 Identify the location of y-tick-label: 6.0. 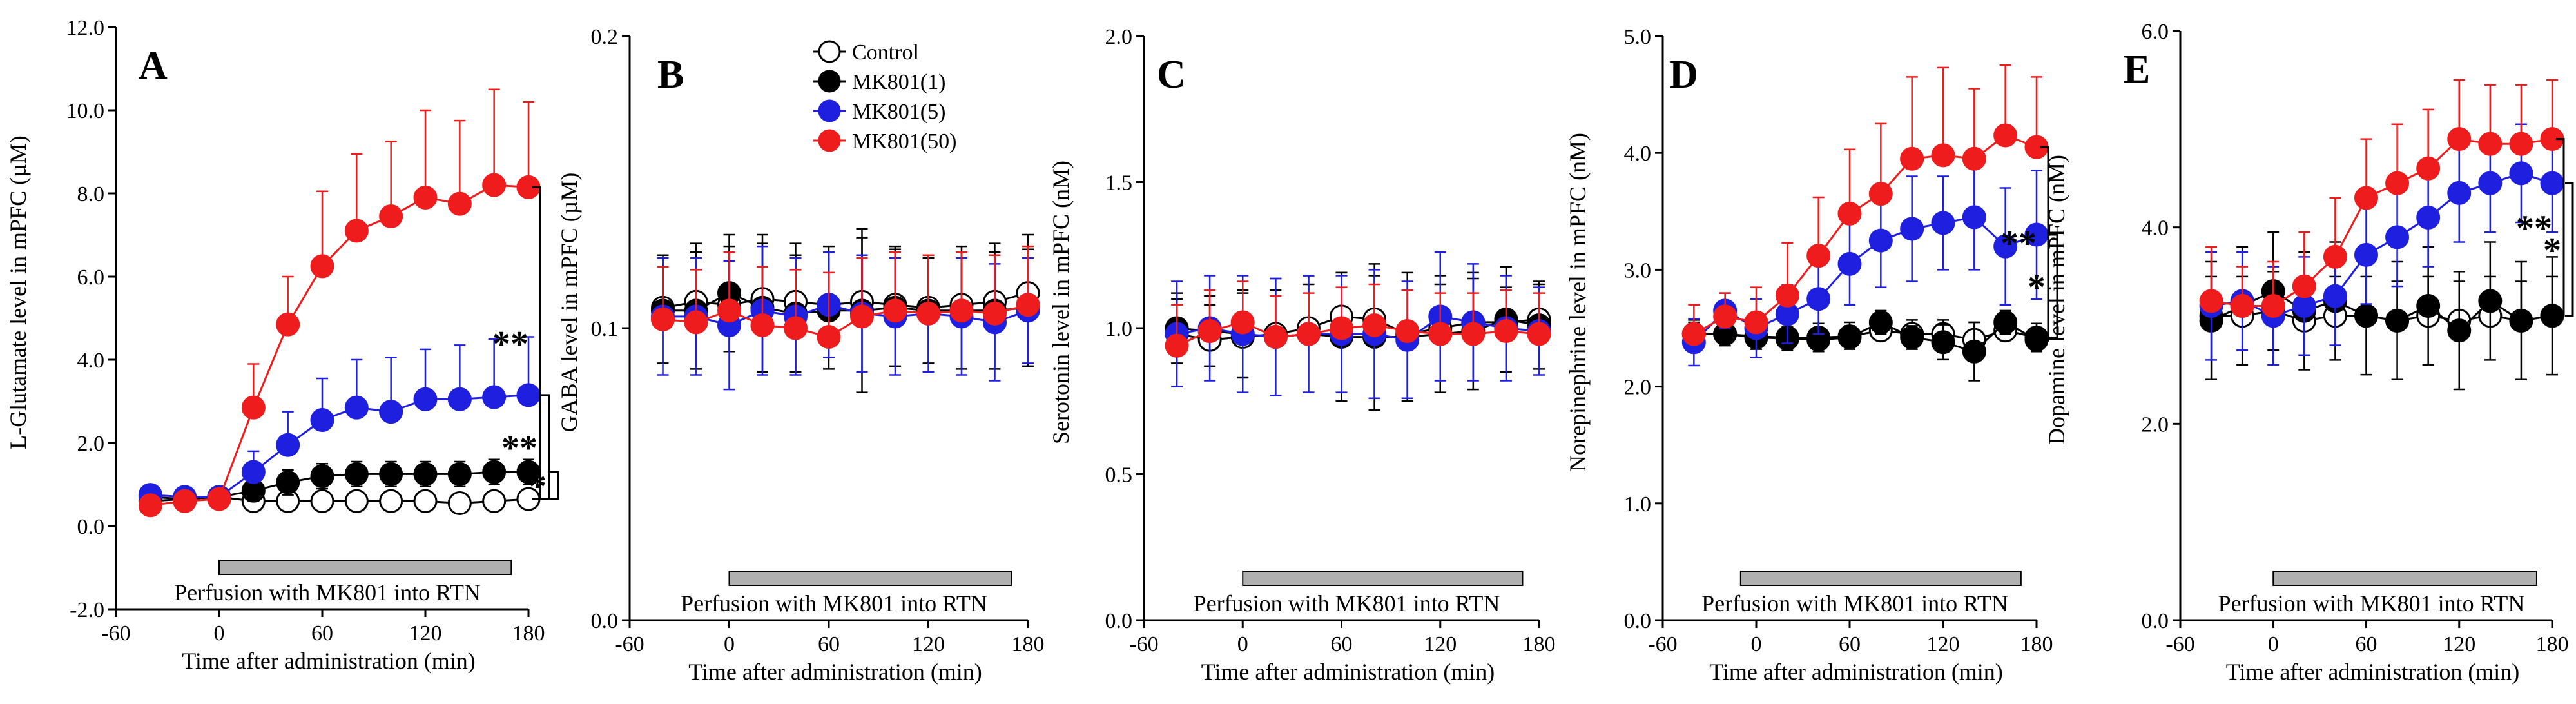
(91, 277).